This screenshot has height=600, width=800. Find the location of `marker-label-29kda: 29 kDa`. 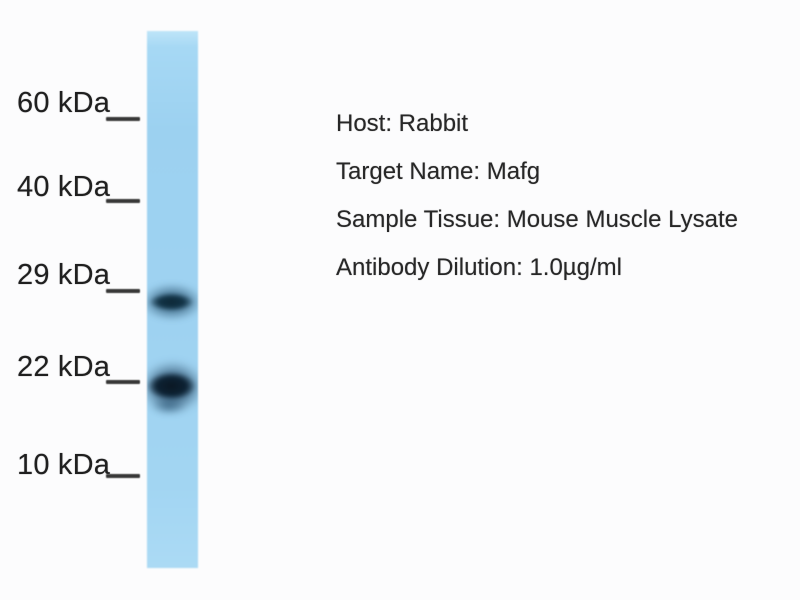

marker-label-29kda: 29 kDa is located at coordinates (64, 275).